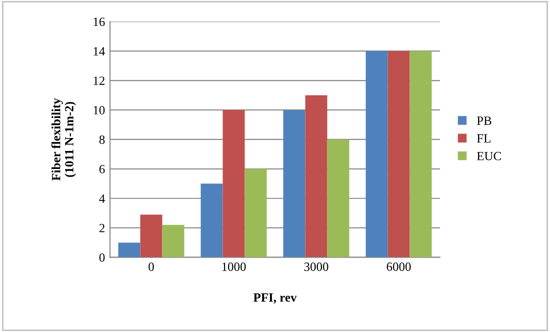  What do you see at coordinates (275, 298) in the screenshot?
I see `x-axis-title: PFI, rev` at bounding box center [275, 298].